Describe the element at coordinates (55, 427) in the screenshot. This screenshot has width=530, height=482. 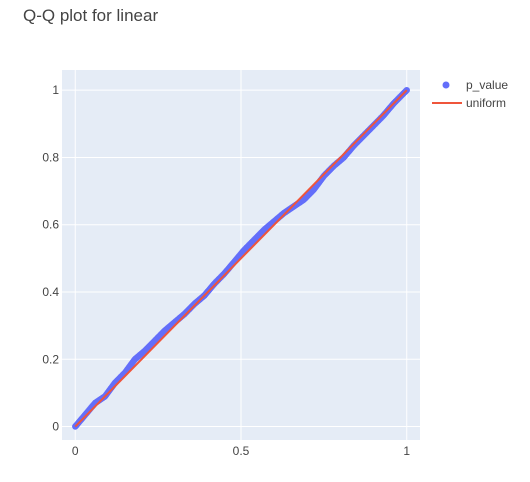
I see `y-tick-label: 0` at that location.